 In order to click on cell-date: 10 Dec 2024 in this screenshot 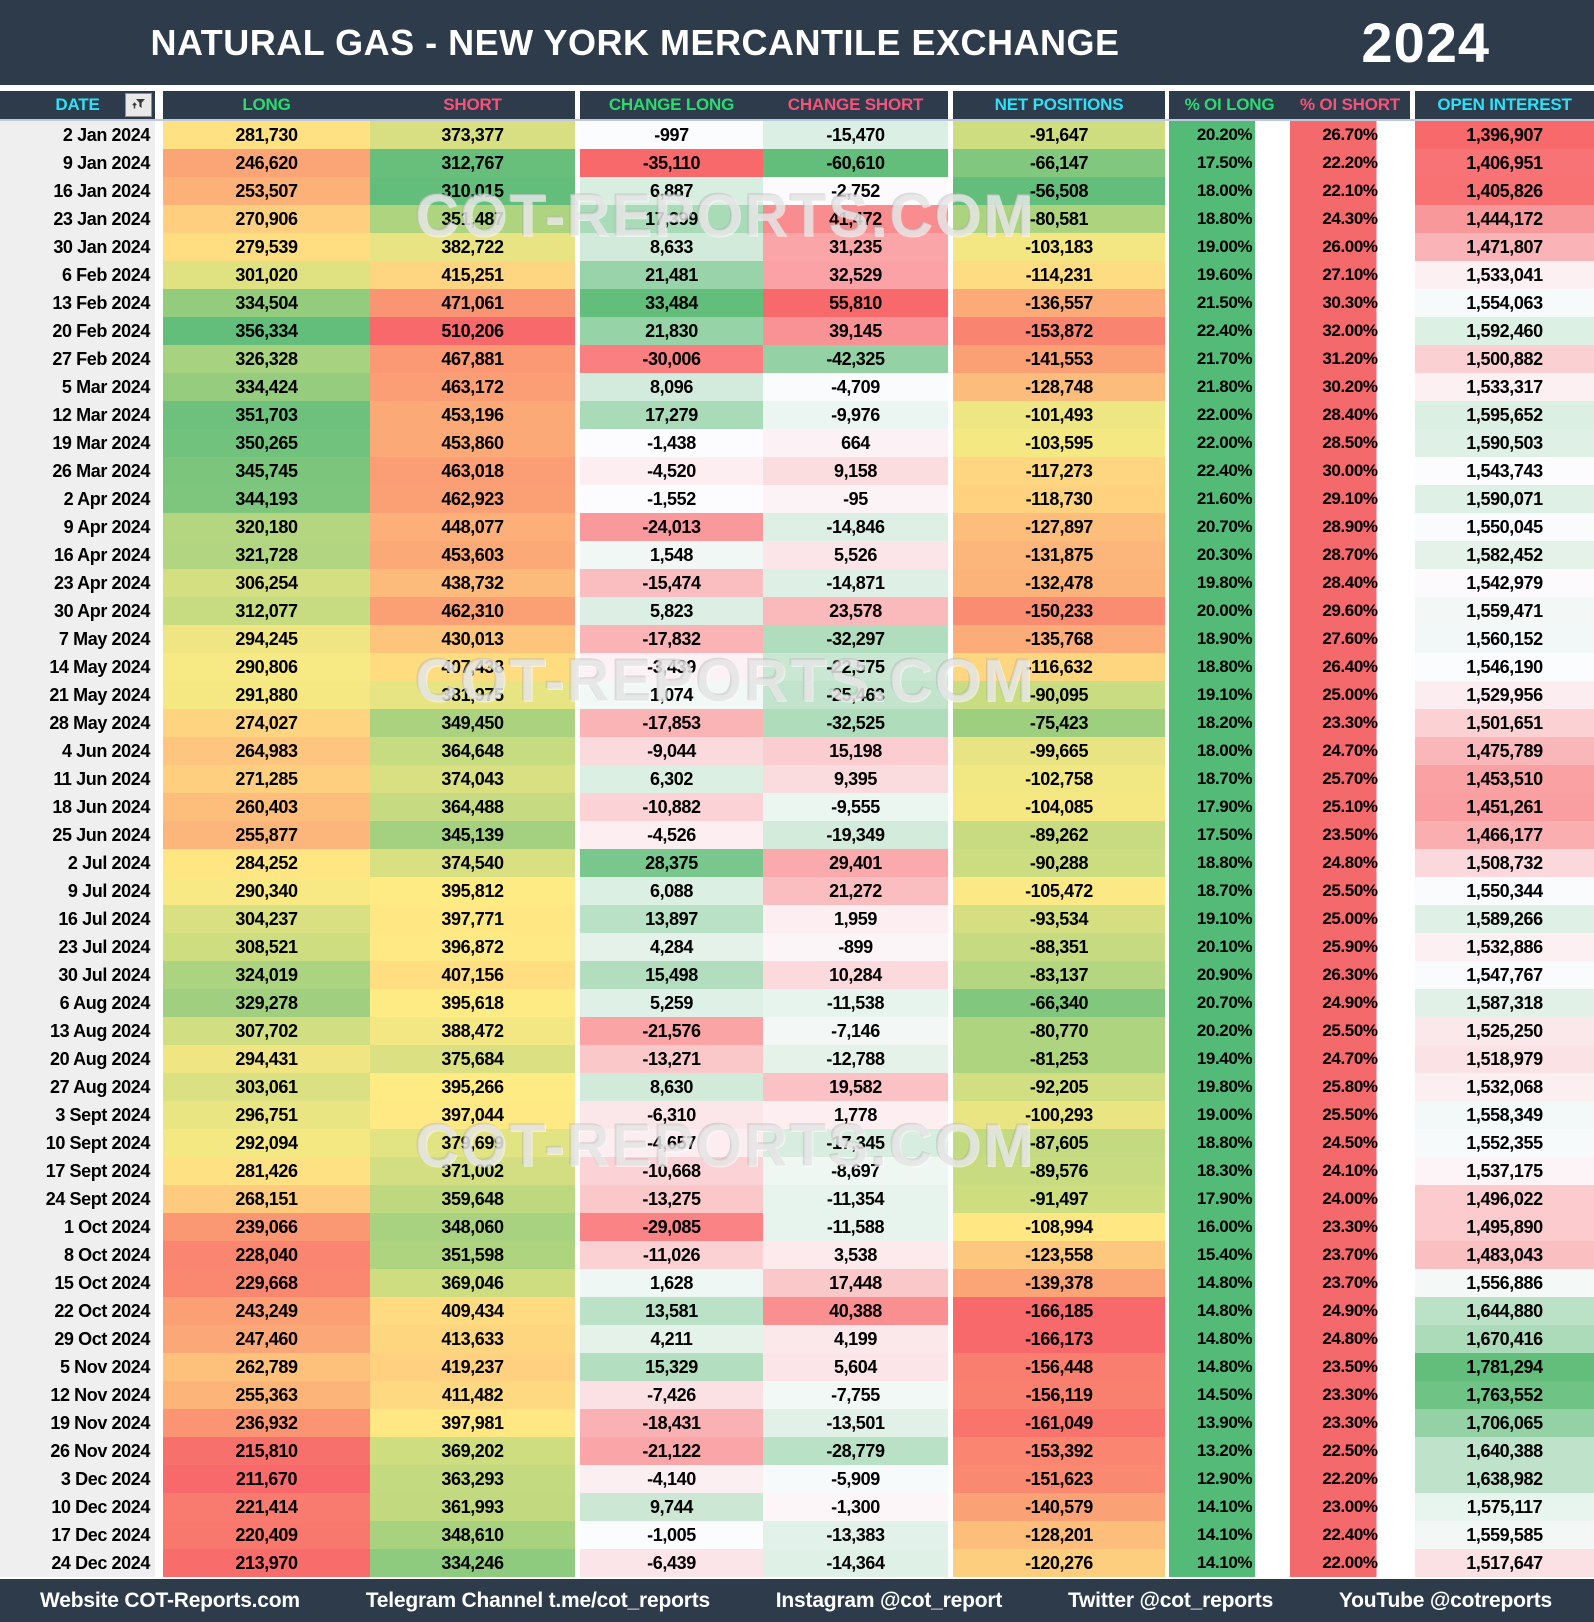, I will do `click(77, 1507)`.